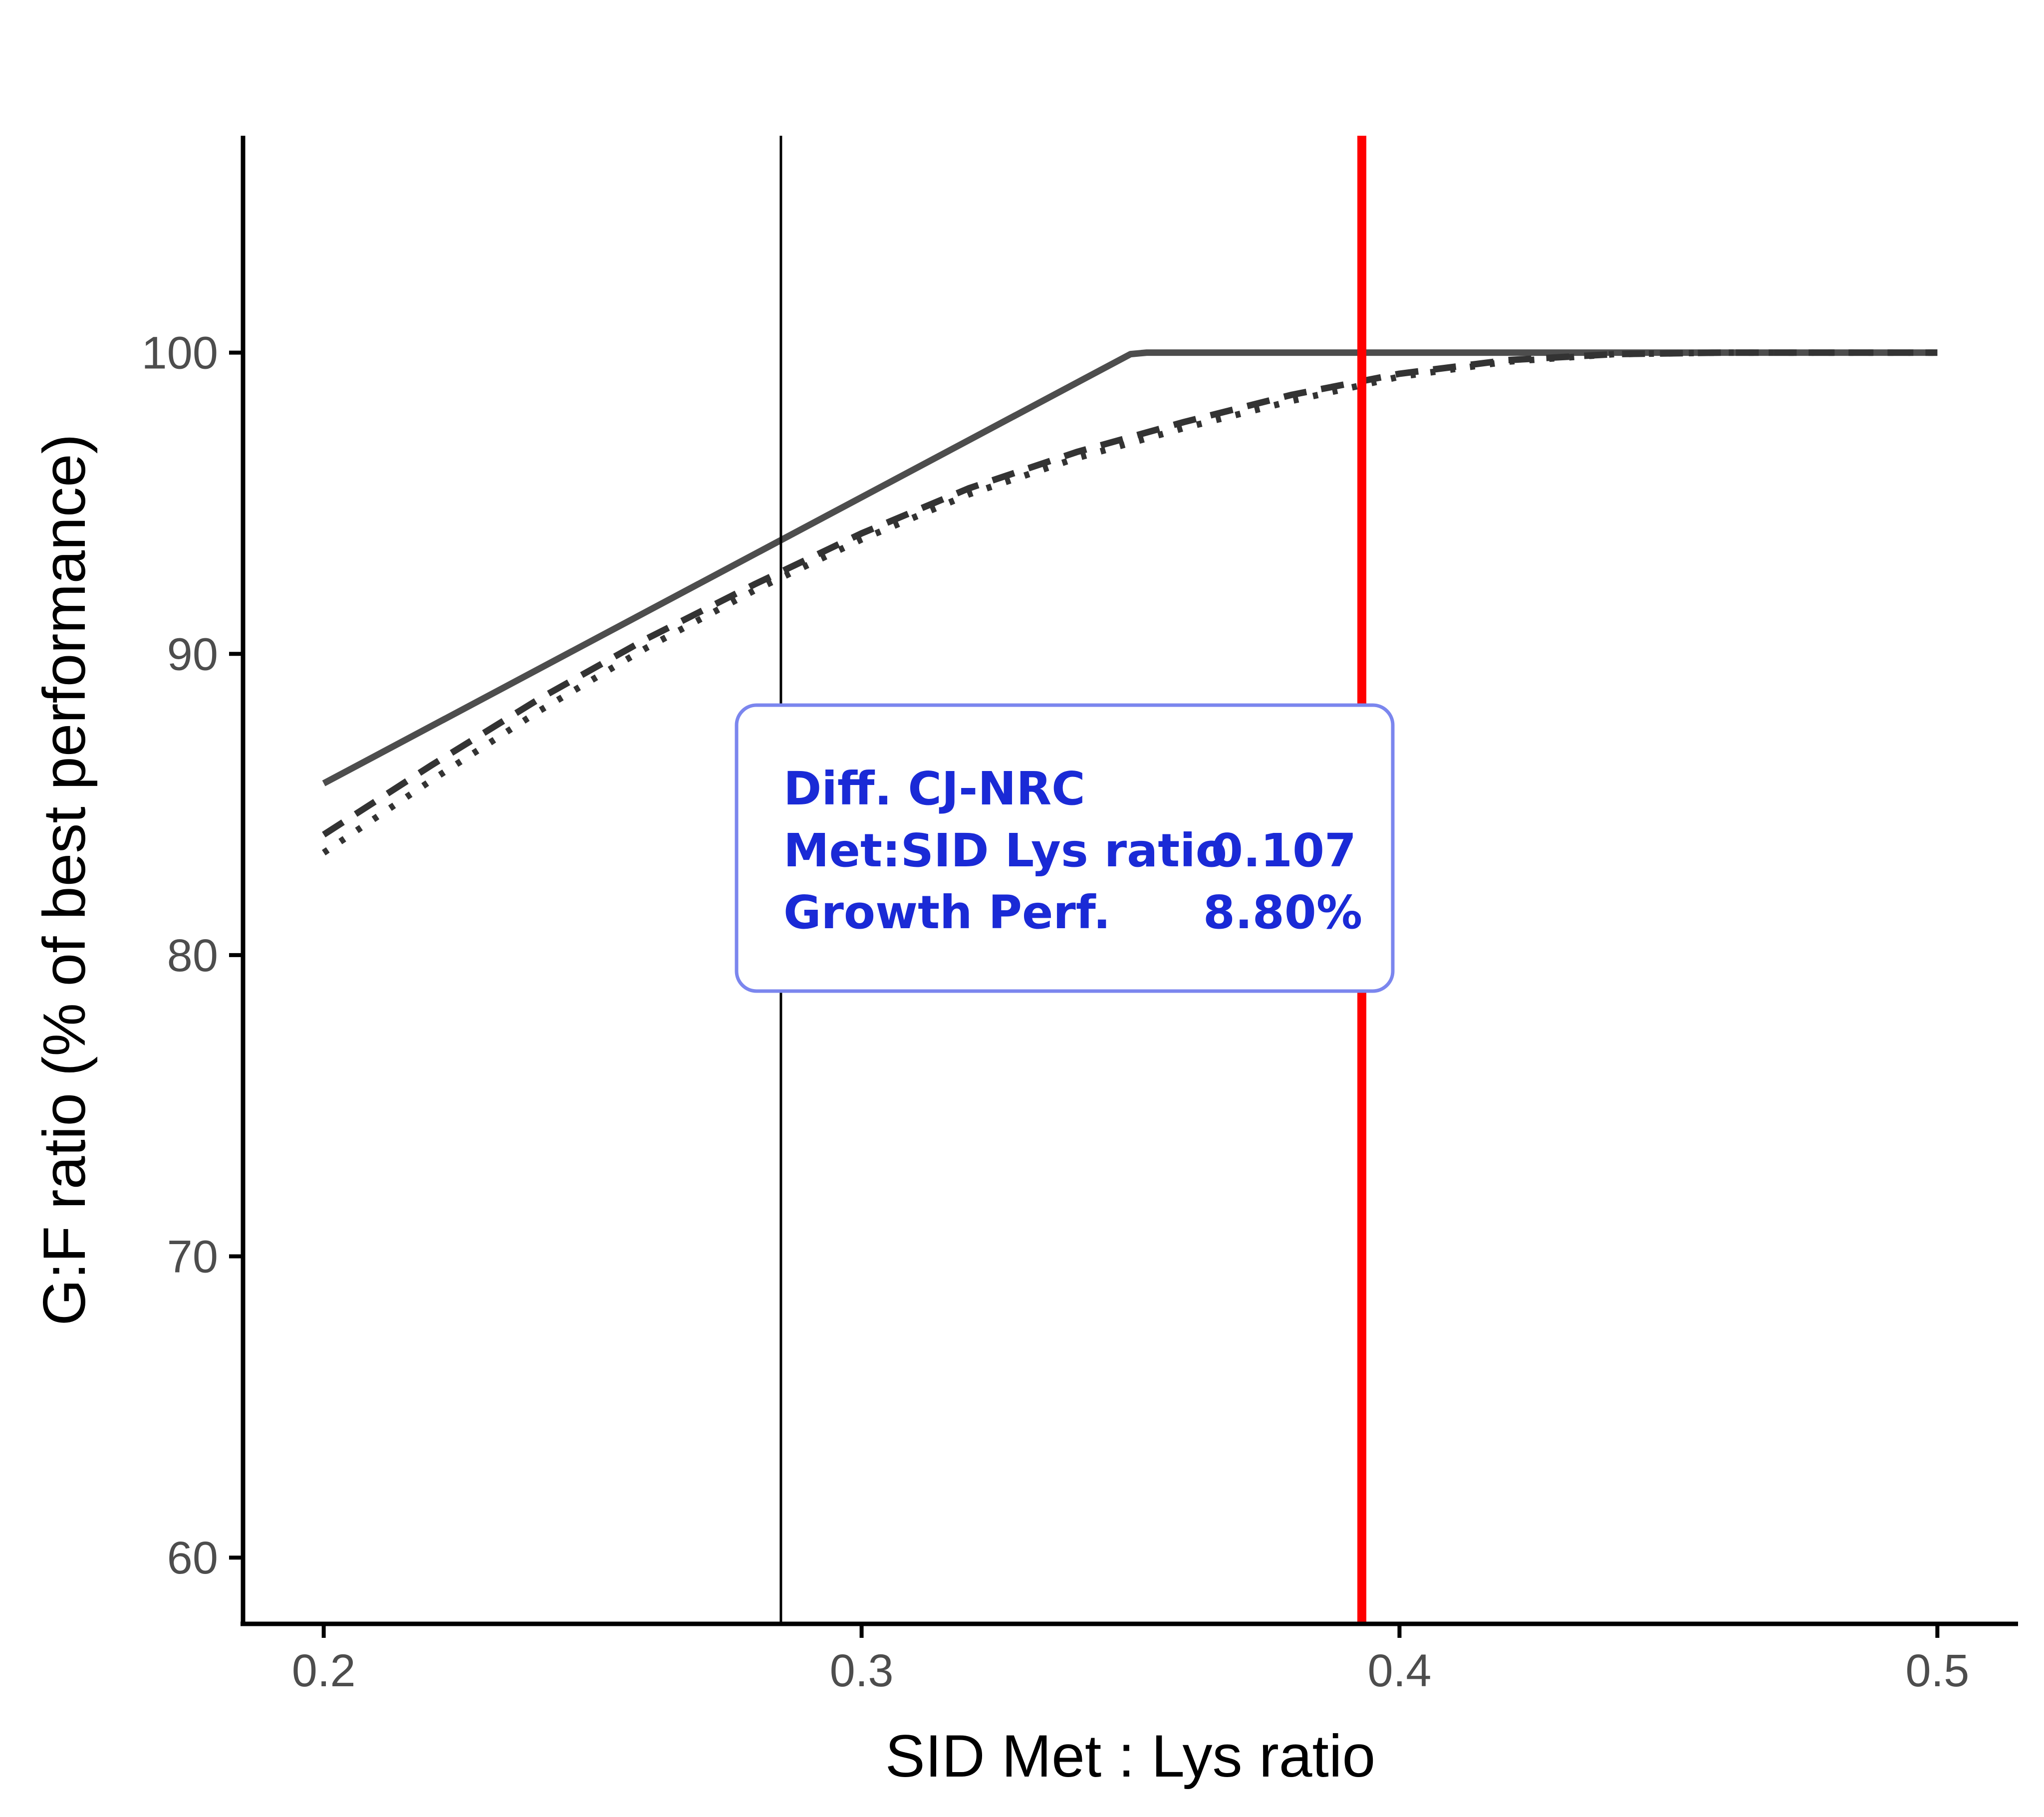 The width and height of the screenshot is (2044, 1817). Describe the element at coordinates (64, 879) in the screenshot. I see `y-axis-title: G:F ratio (% of best performance)` at that location.